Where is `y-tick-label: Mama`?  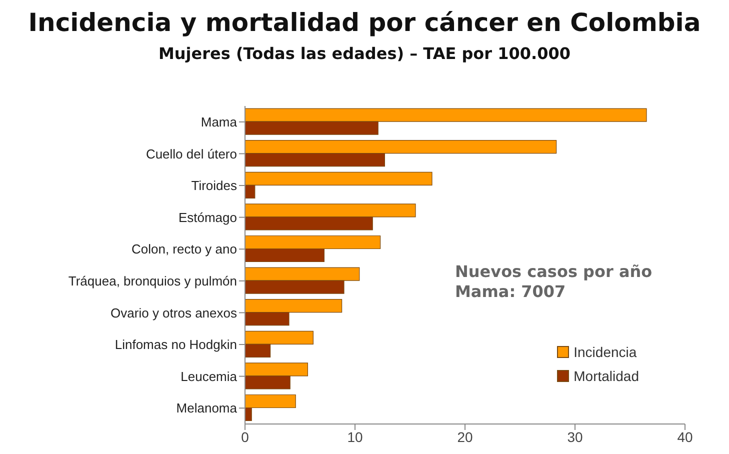 y-tick-label: Mama is located at coordinates (219, 122).